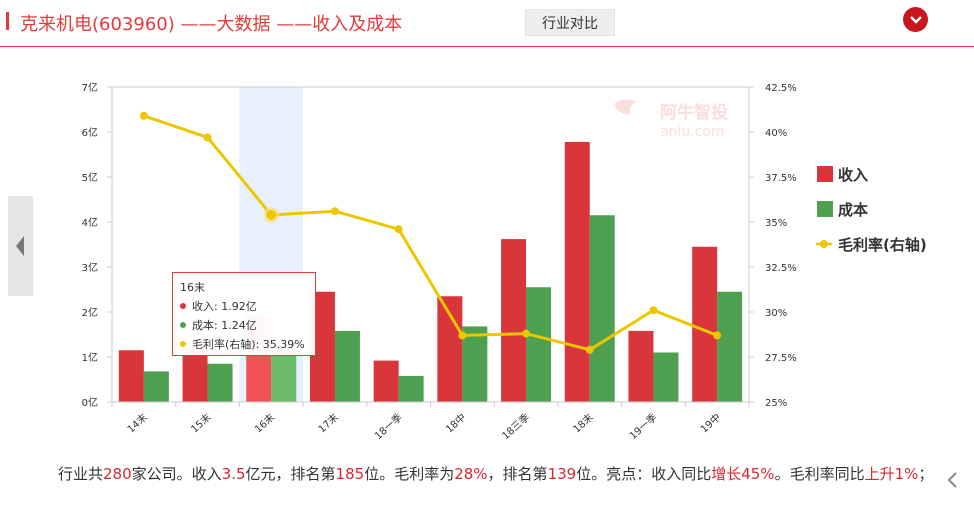 This screenshot has height=506, width=974. Describe the element at coordinates (90, 222) in the screenshot. I see `left-tick-label: 4亿` at that location.